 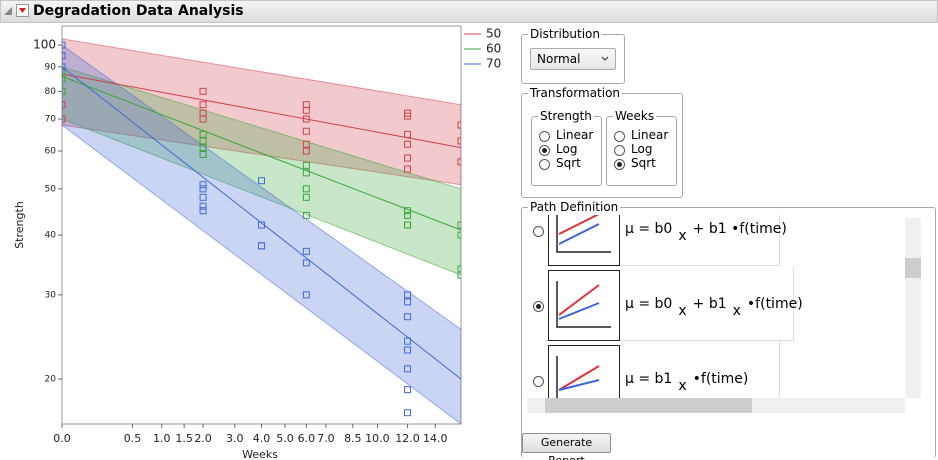 I want to click on y-tick-label: 40, so click(x=51, y=236).